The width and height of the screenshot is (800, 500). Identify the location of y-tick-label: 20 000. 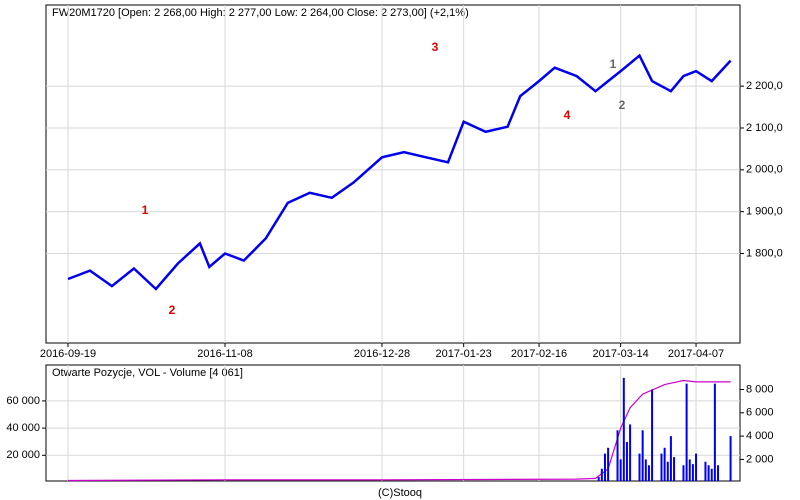
(23, 455).